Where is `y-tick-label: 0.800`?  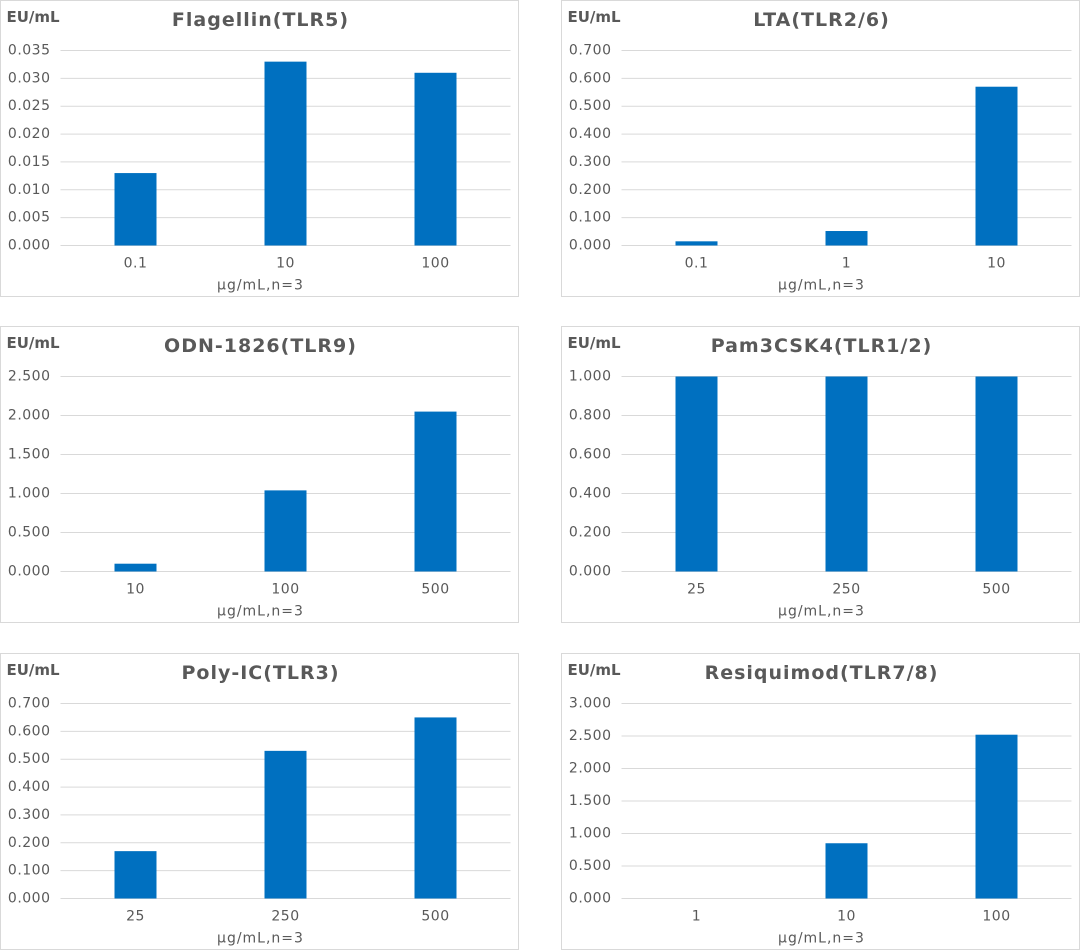 y-tick-label: 0.800 is located at coordinates (590, 416).